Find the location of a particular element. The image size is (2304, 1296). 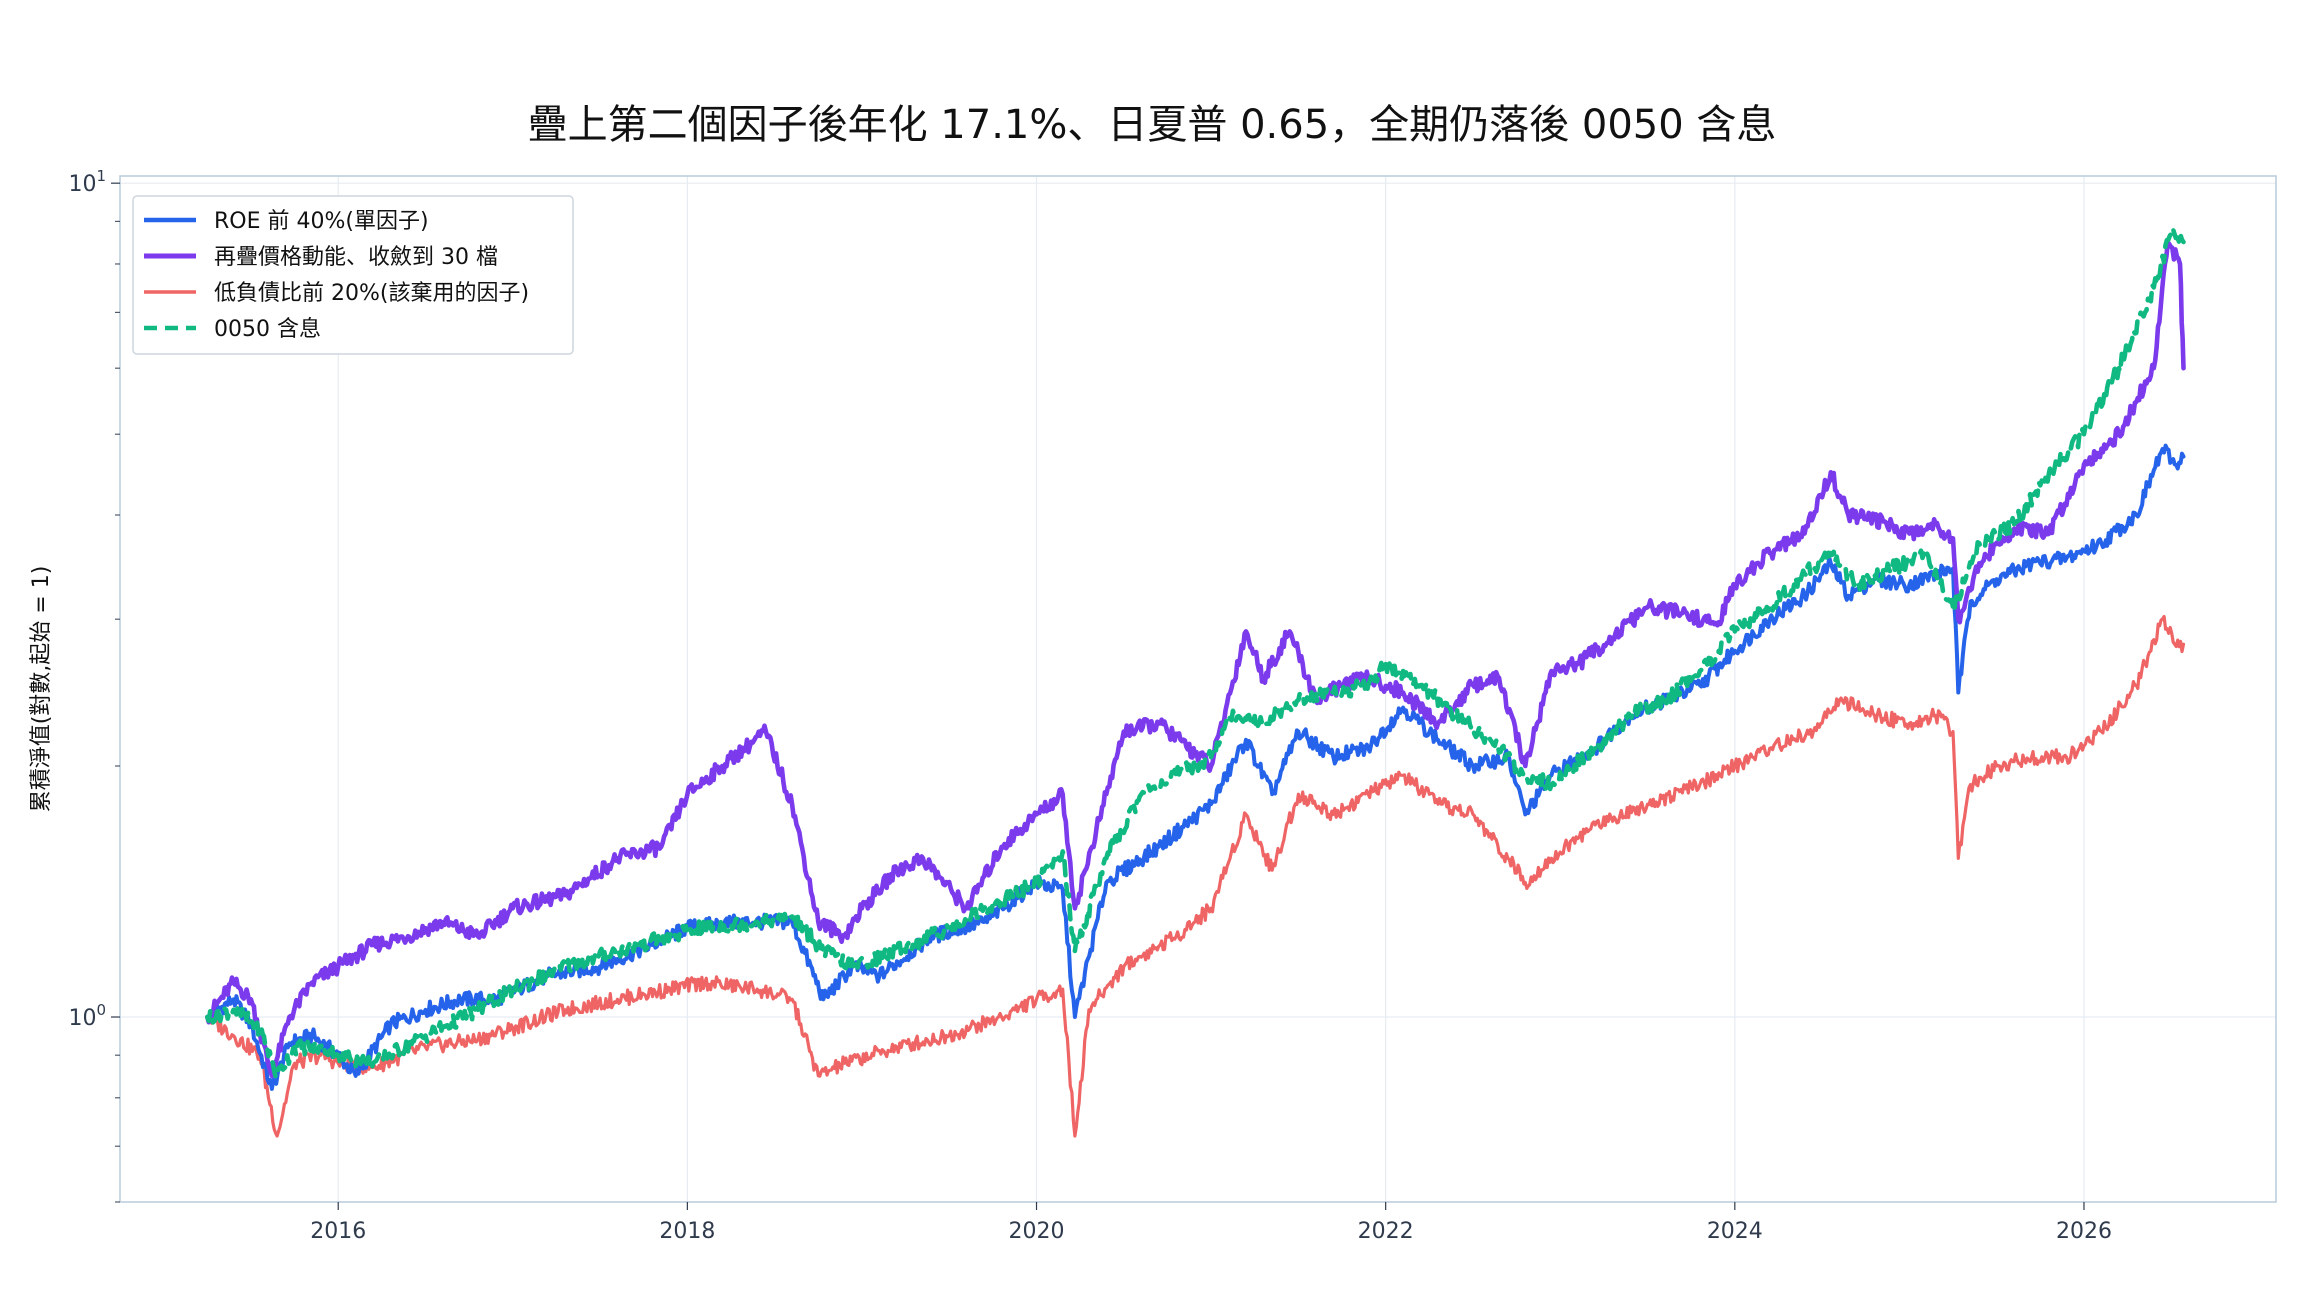

x-tick-label: 2016 is located at coordinates (338, 1231).